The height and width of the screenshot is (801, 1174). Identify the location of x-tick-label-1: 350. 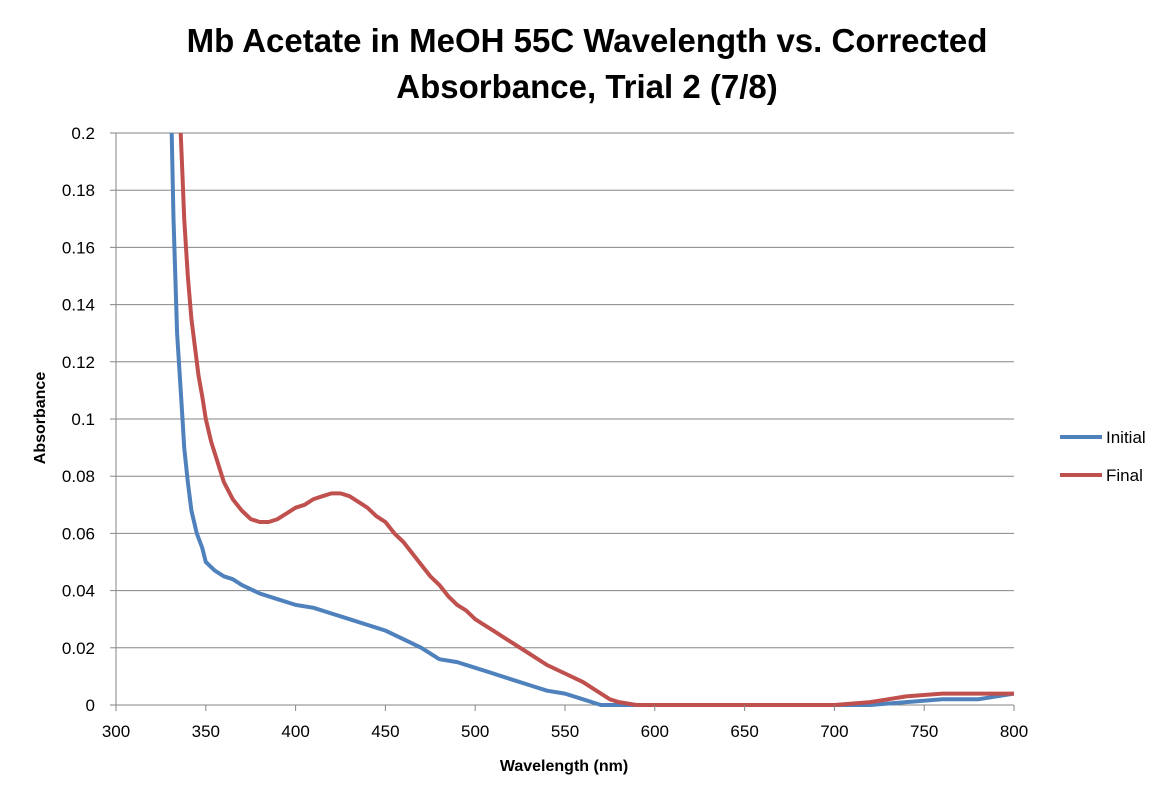
(206, 731).